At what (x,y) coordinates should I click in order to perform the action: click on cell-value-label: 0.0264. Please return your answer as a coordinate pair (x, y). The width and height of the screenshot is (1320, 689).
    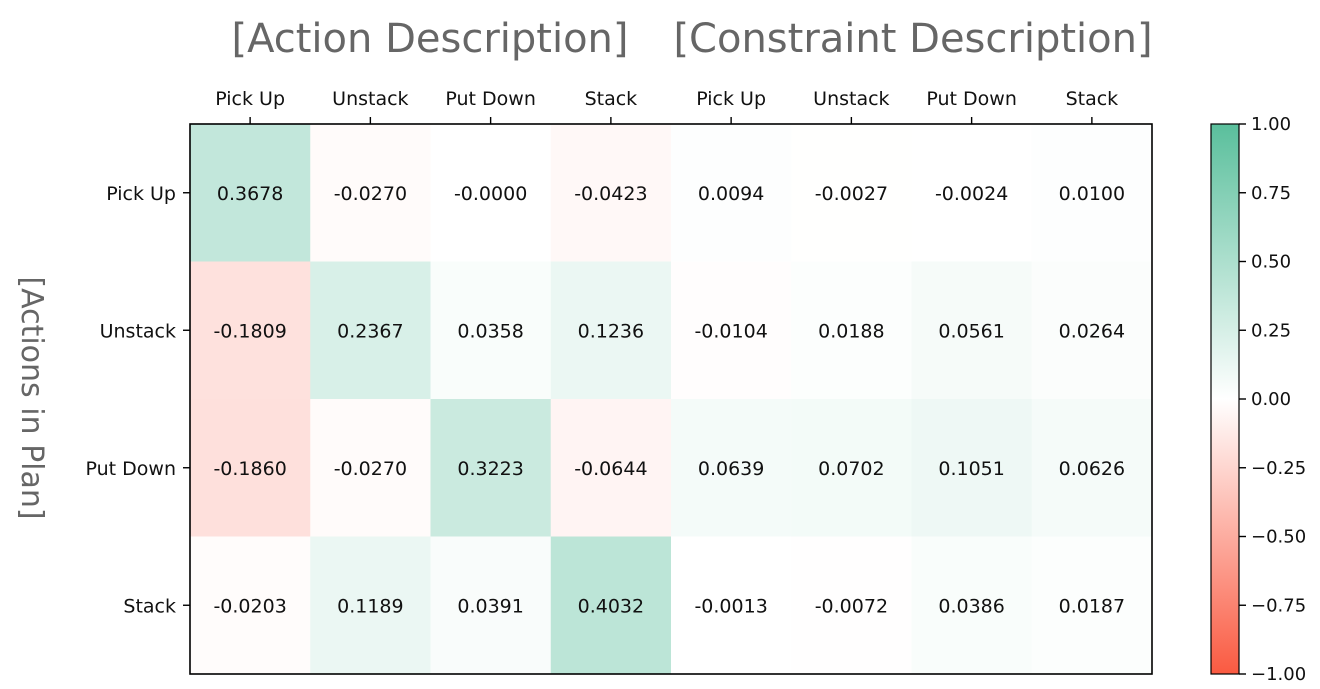
    Looking at the image, I should click on (1092, 331).